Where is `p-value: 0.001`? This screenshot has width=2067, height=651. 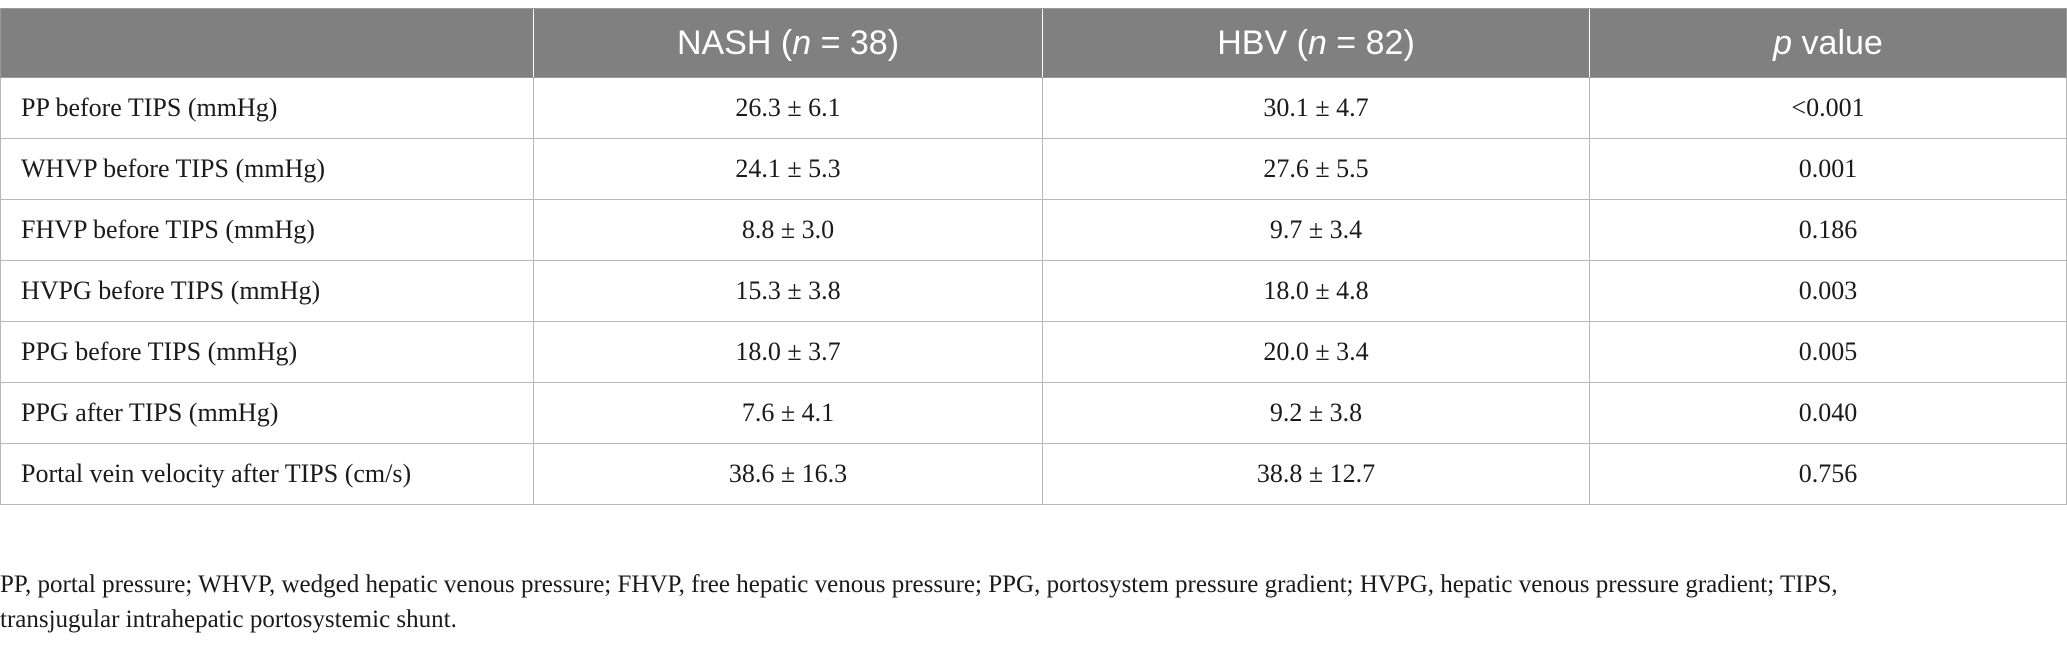
p-value: 0.001 is located at coordinates (1828, 169).